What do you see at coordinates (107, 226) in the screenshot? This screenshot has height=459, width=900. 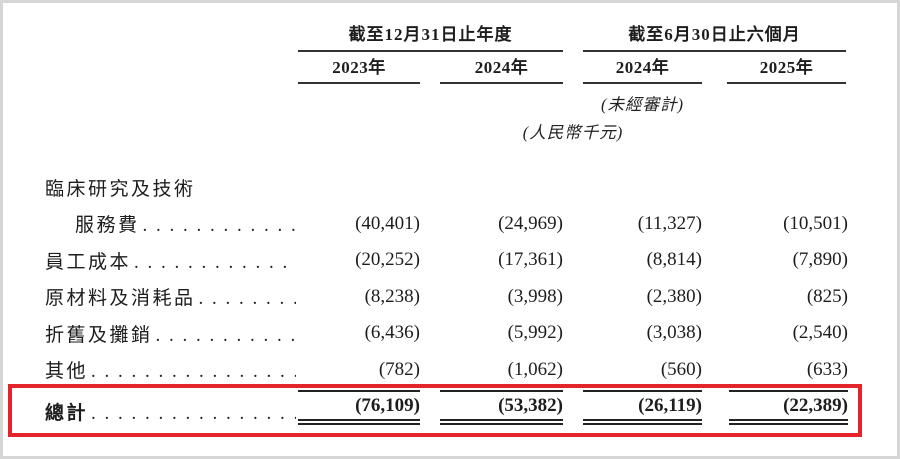 I see `row-label: 服務費` at bounding box center [107, 226].